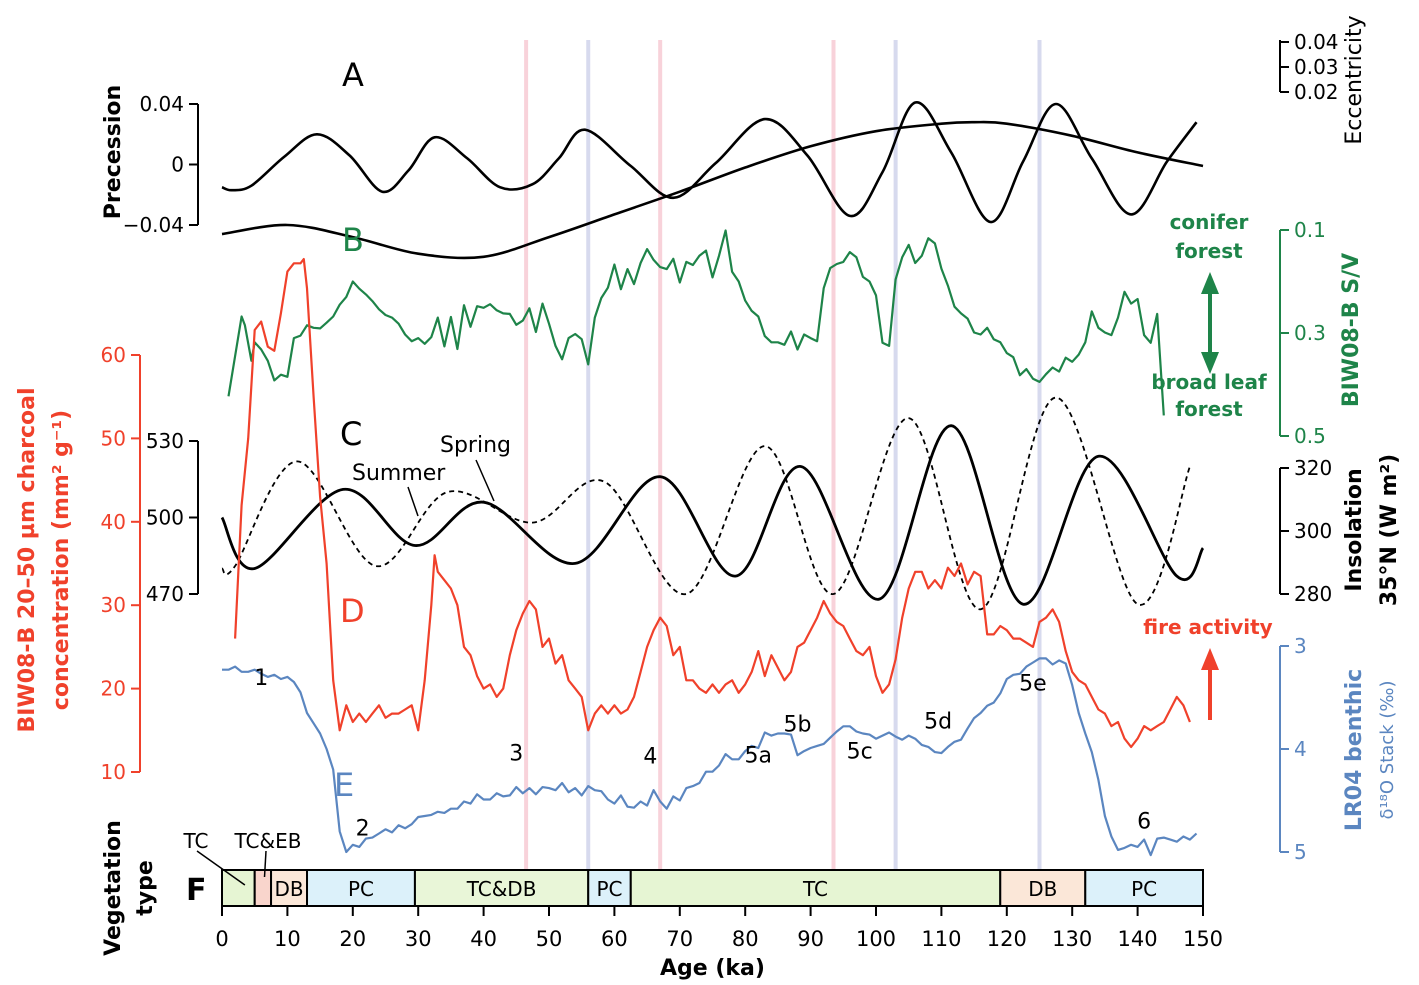  Describe the element at coordinates (145, 888) in the screenshot. I see `vegetation-axis-label-2: type` at that location.